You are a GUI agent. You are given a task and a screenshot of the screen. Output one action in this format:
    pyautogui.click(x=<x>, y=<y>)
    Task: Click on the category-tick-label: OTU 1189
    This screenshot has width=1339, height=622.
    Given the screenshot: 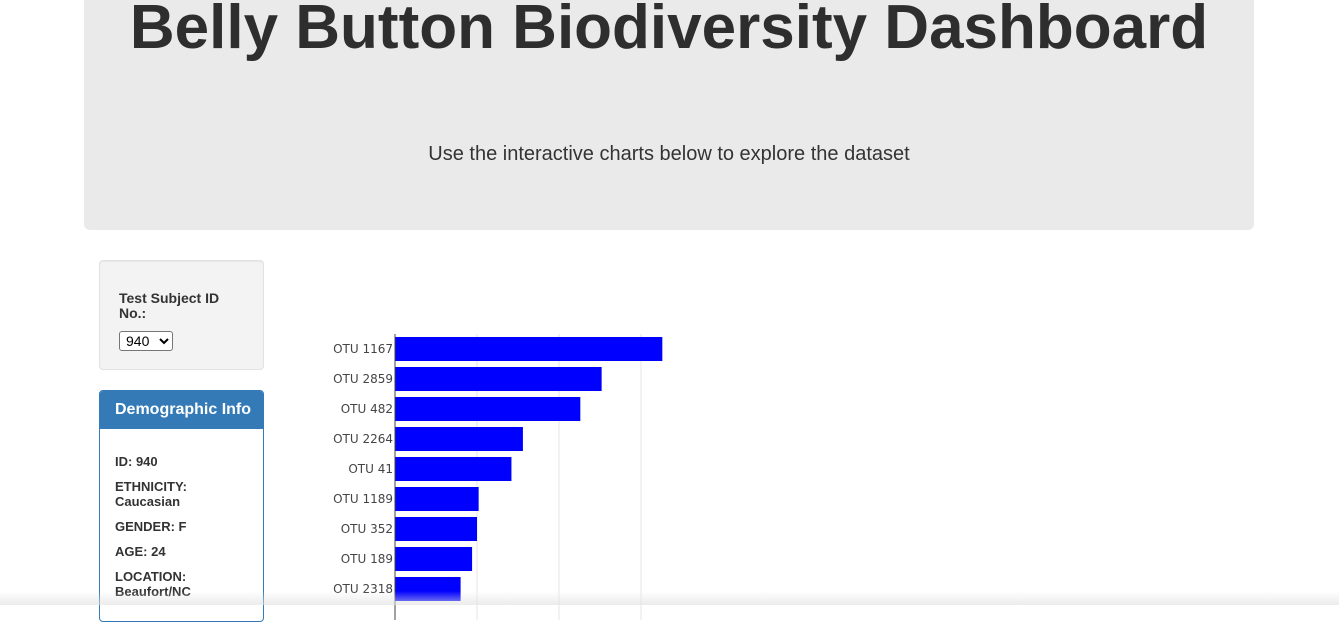 What is the action you would take?
    pyautogui.click(x=363, y=499)
    